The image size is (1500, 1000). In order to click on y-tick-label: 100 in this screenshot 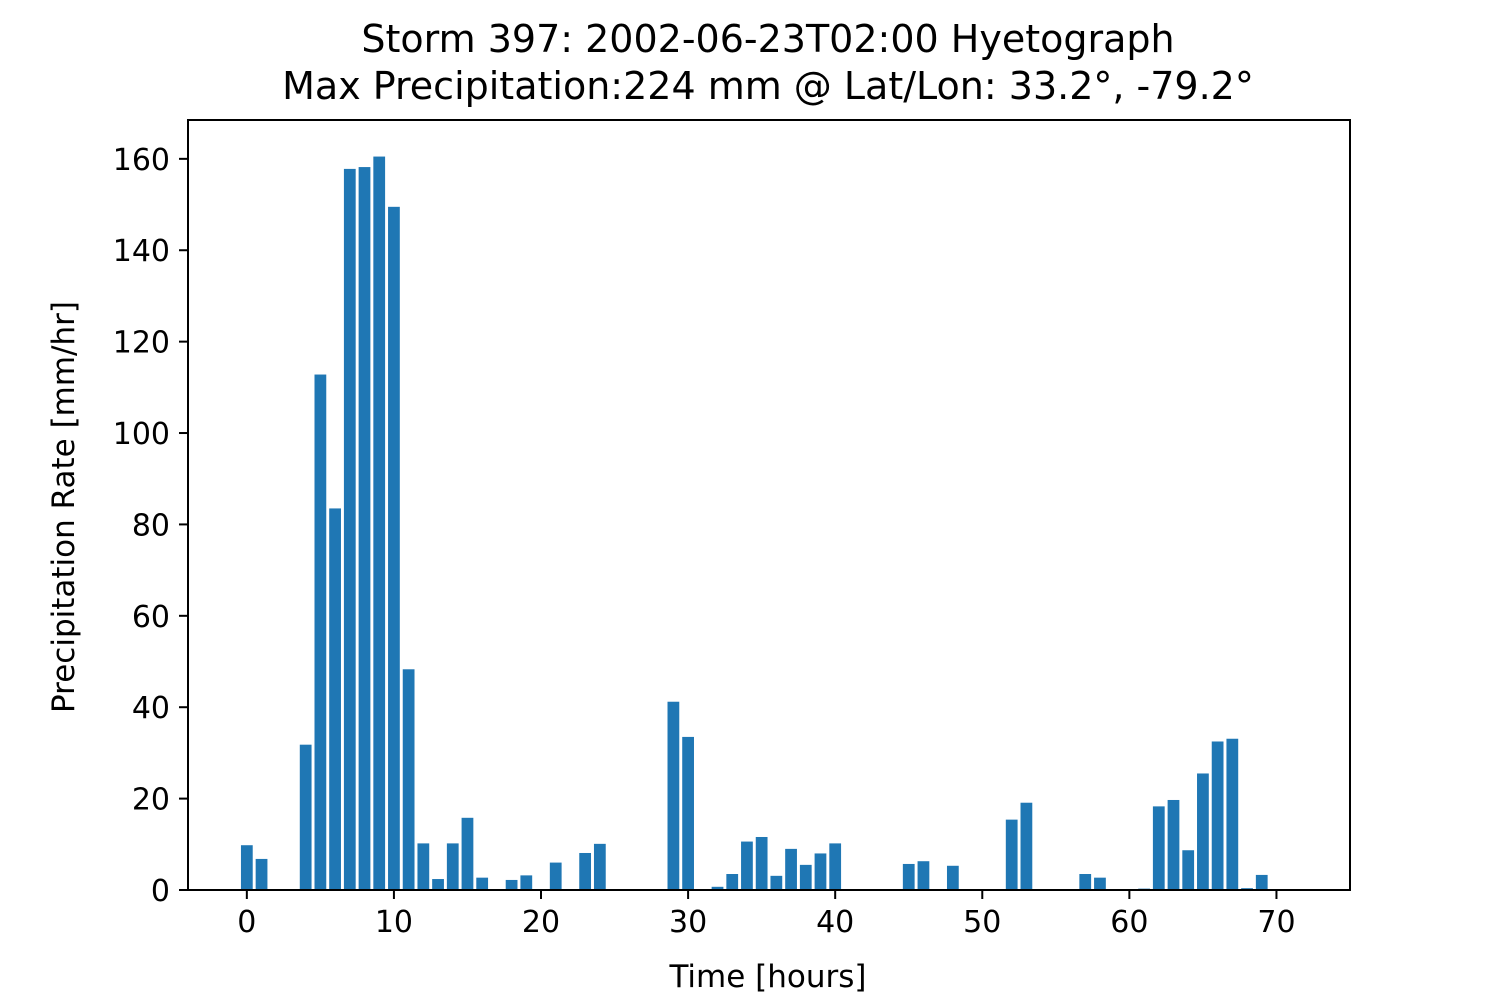, I will do `click(141, 434)`.